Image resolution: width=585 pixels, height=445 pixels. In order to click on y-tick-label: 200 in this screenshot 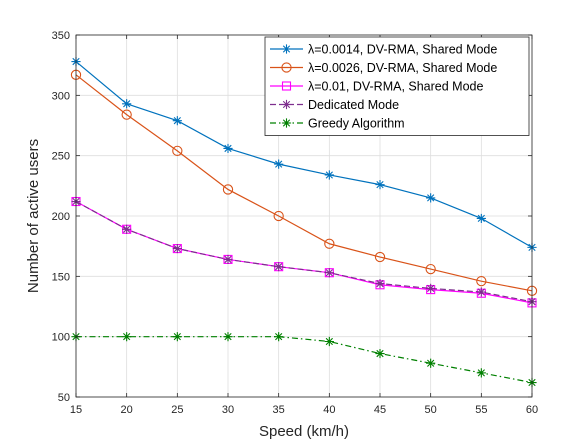, I will do `click(61, 217)`.